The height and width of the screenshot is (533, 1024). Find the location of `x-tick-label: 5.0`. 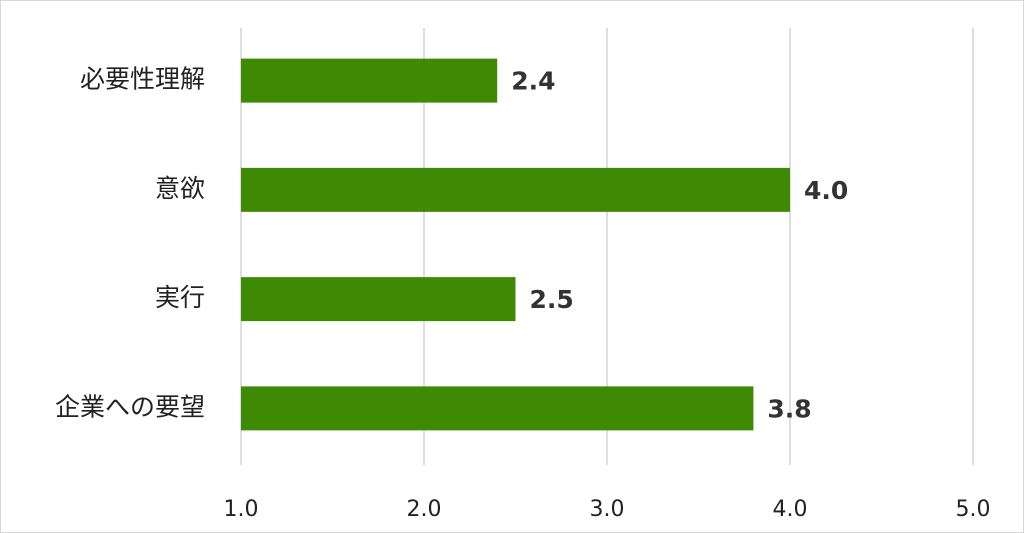

x-tick-label: 5.0 is located at coordinates (973, 509).